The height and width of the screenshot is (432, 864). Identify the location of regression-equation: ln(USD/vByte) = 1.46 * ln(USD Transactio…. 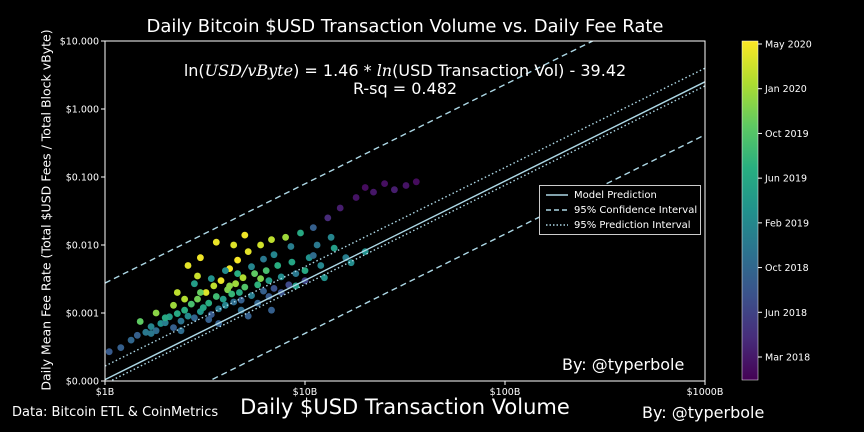
(405, 80).